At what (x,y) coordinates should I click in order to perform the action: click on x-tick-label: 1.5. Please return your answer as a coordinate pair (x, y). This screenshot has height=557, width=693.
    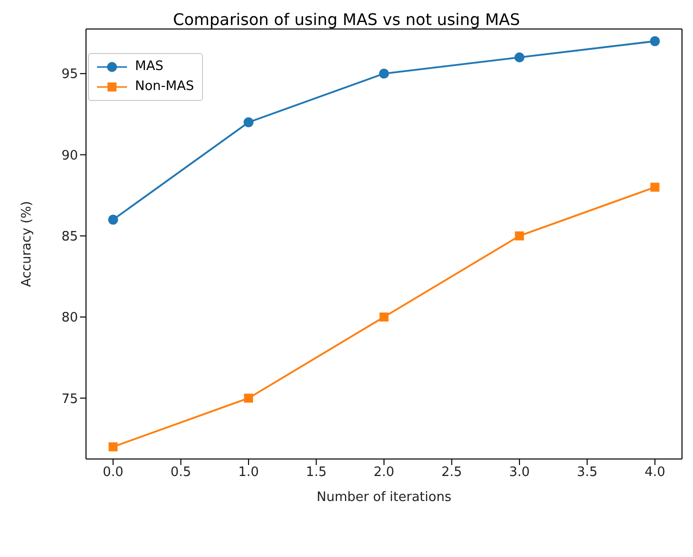
    Looking at the image, I should click on (316, 472).